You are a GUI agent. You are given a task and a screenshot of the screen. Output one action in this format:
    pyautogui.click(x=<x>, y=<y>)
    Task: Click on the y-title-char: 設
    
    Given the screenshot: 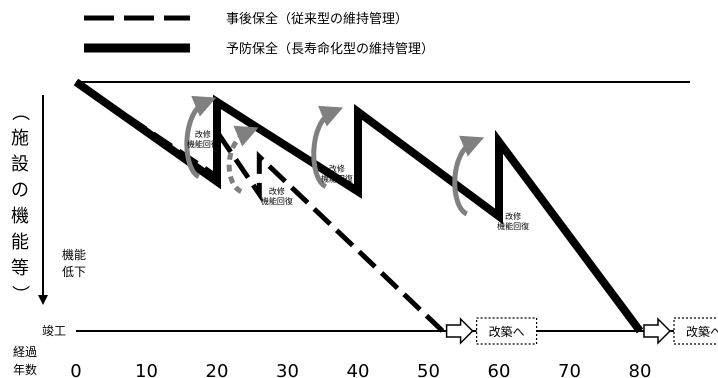 What is the action you would take?
    pyautogui.click(x=20, y=164)
    